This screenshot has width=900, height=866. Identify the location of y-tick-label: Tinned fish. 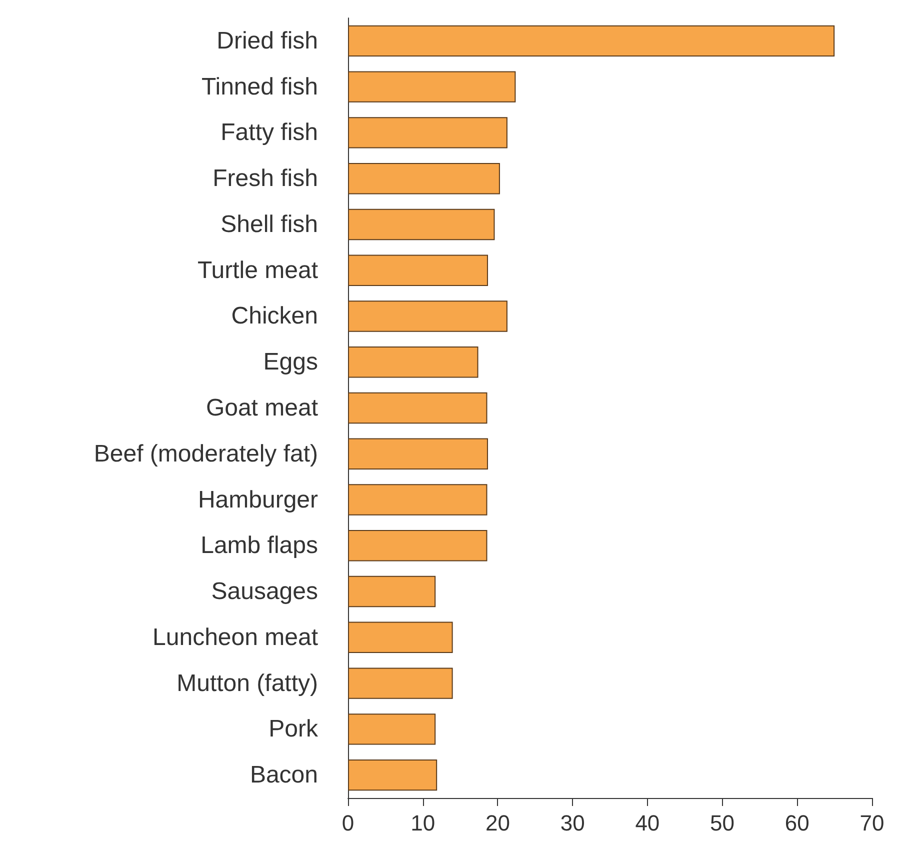
(259, 86).